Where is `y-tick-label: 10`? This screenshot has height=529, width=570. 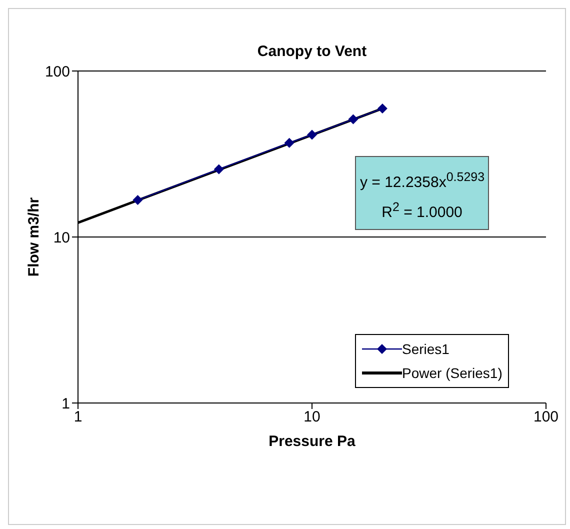 y-tick-label: 10 is located at coordinates (61, 237).